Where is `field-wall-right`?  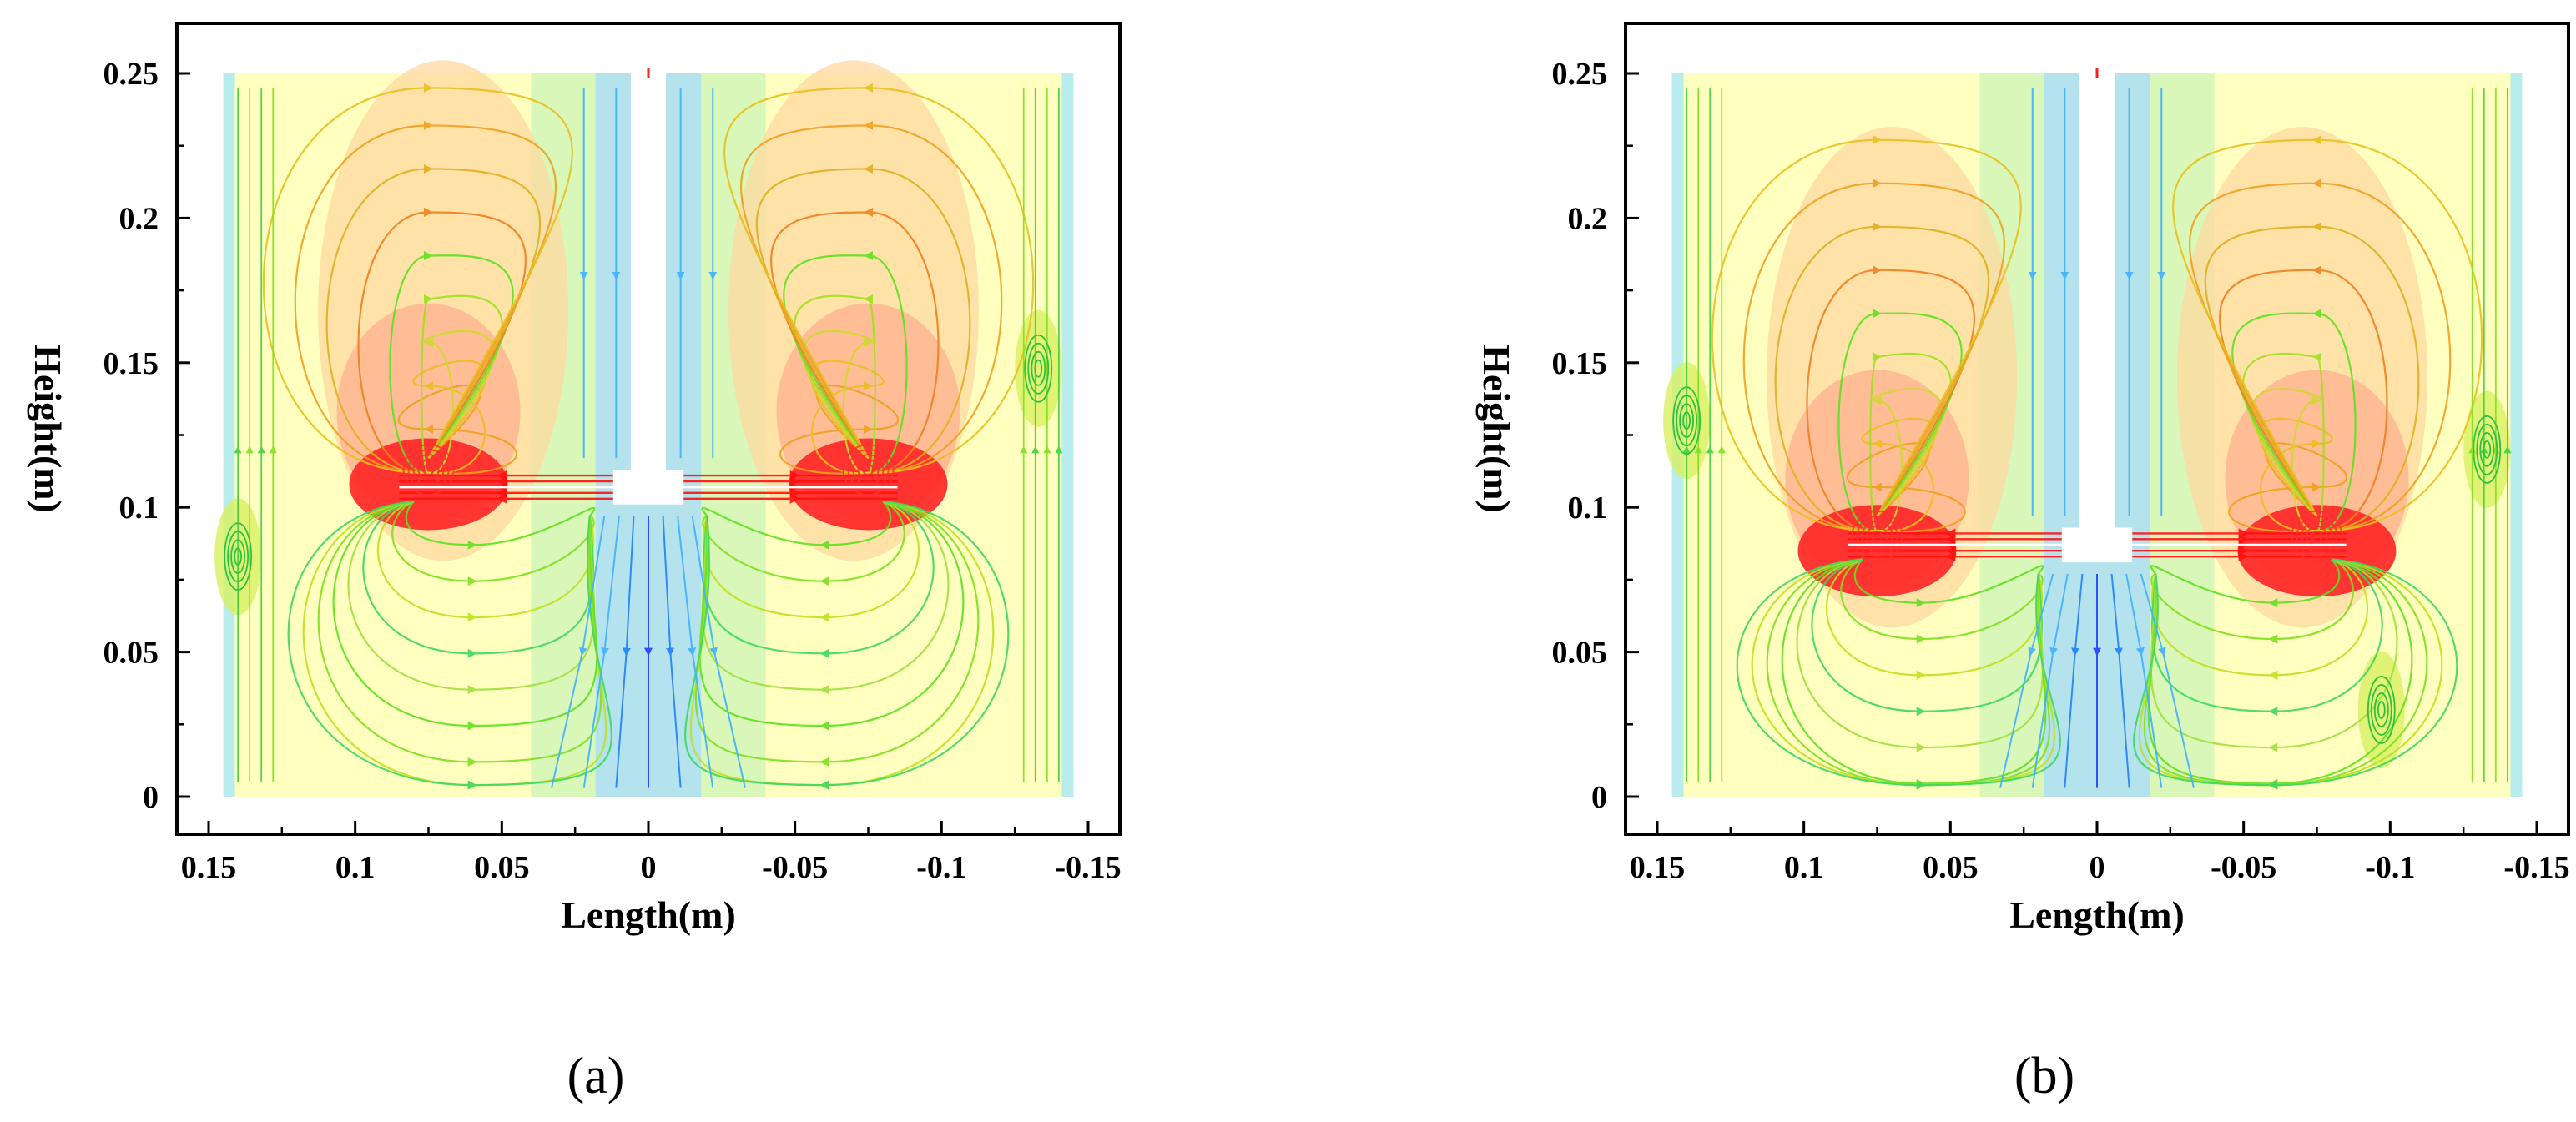 field-wall-right is located at coordinates (1067, 435).